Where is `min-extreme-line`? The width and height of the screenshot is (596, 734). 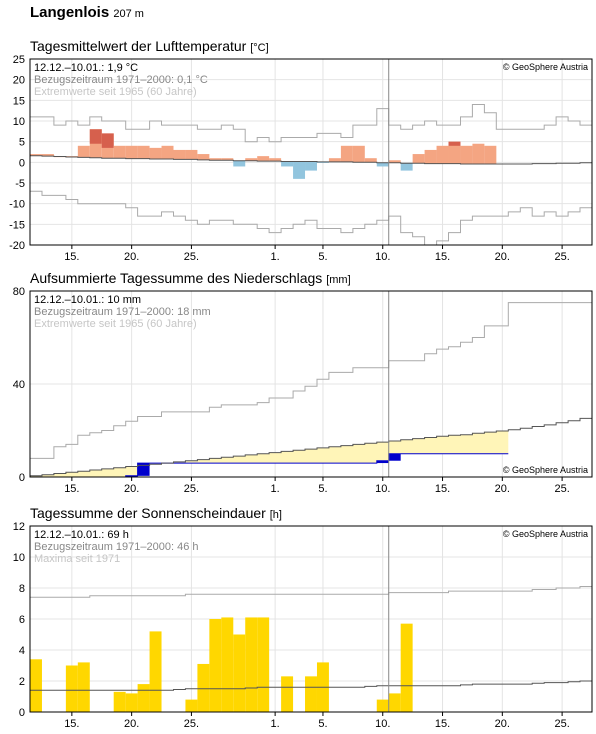 min-extreme-line is located at coordinates (311, 218).